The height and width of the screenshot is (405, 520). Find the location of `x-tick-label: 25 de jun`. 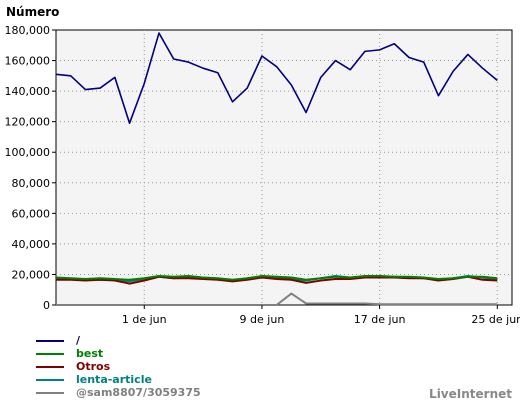

x-tick-label: 25 de jun is located at coordinates (495, 319).